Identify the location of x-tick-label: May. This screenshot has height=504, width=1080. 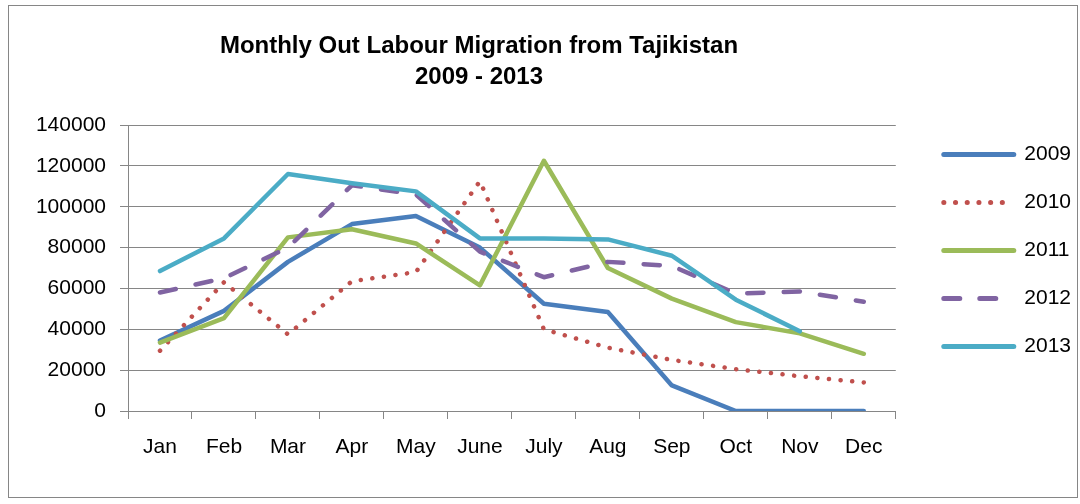
(416, 446).